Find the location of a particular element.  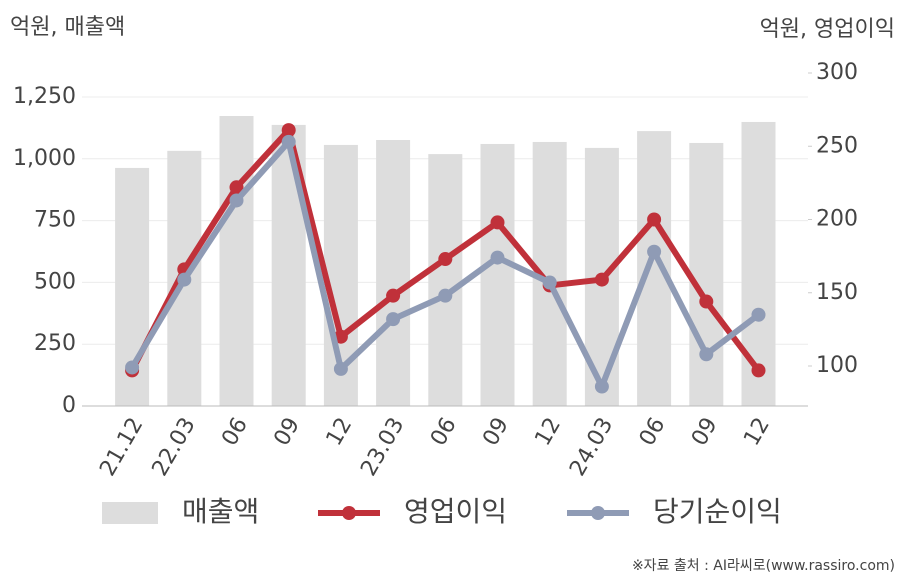

legend-label: 당기순이익 is located at coordinates (717, 511).